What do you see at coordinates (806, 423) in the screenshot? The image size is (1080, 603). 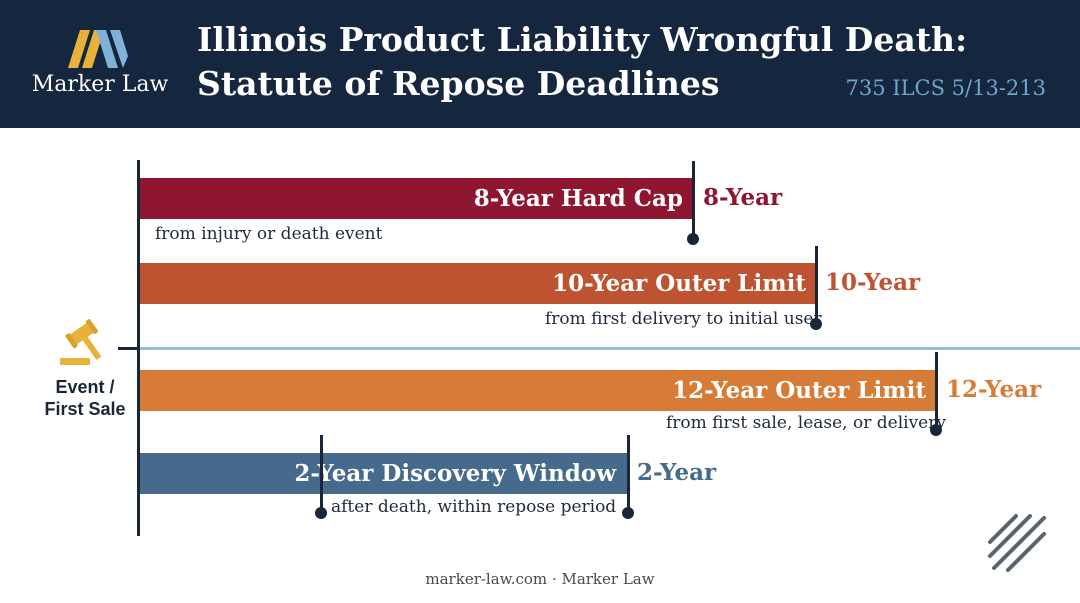 I see `note-12-year: from first sale, lease, or delivery` at bounding box center [806, 423].